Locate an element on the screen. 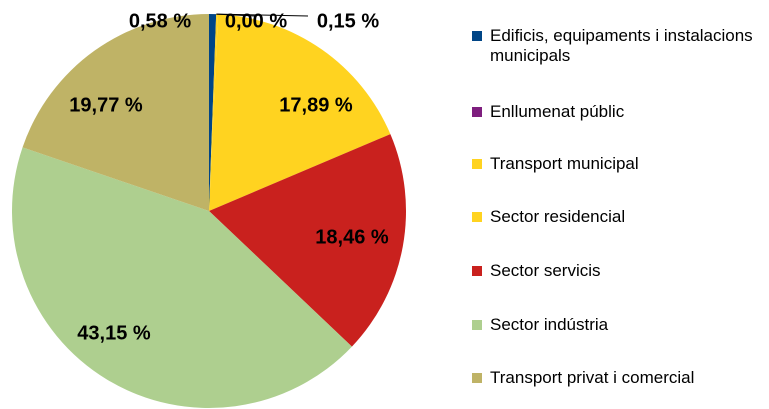 This screenshot has width=769, height=409. legend-item: Enllumenat públic is located at coordinates (618, 112).